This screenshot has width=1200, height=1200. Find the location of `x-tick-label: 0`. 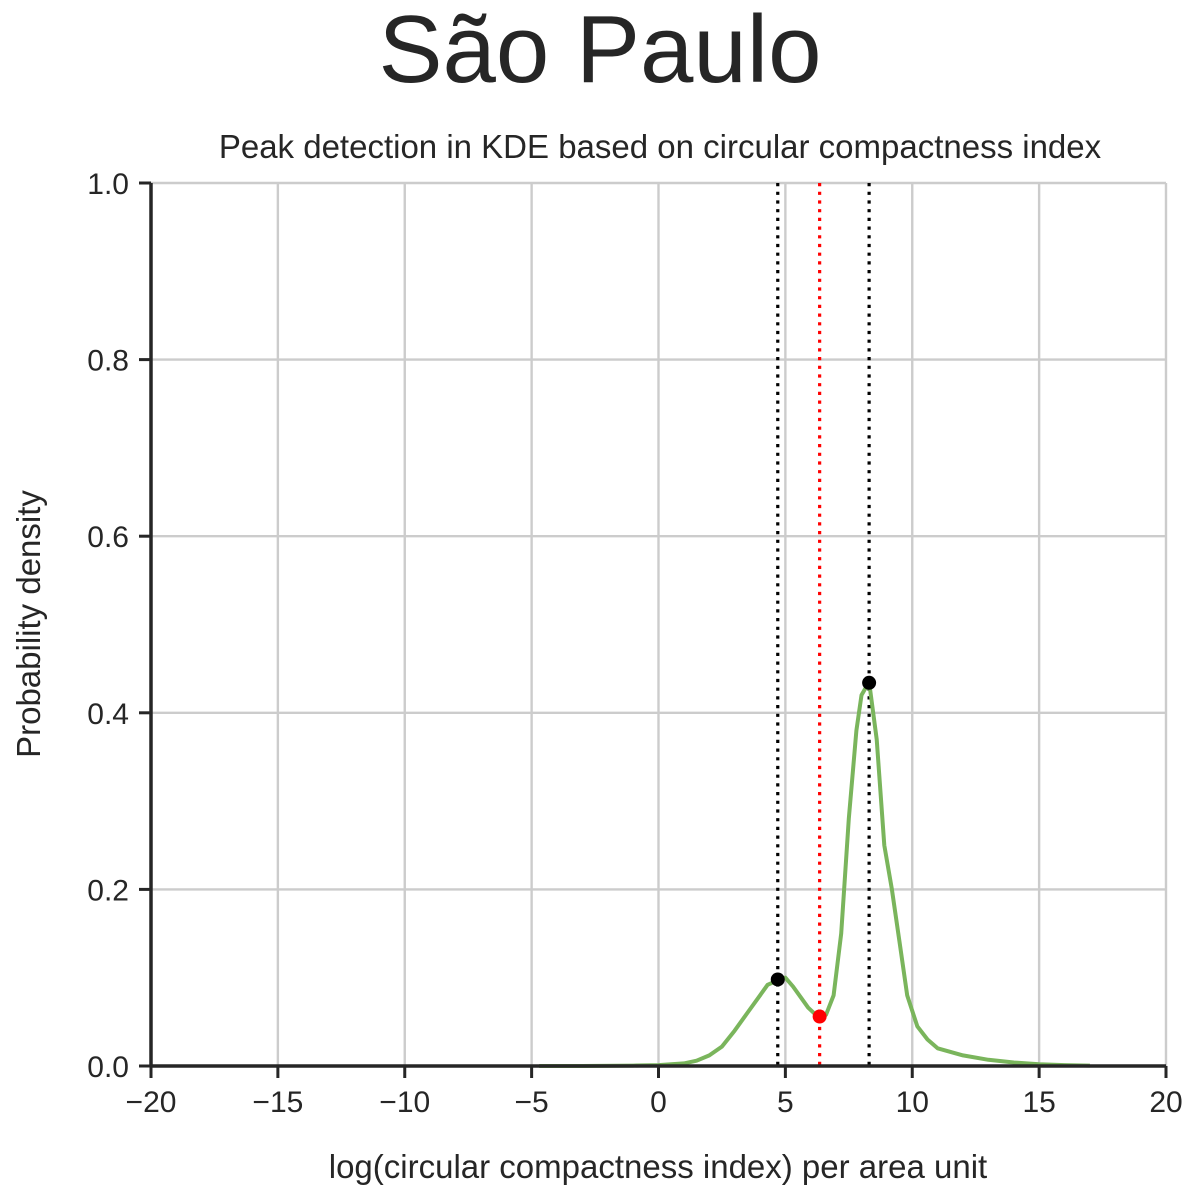

x-tick-label: 0 is located at coordinates (658, 1102).